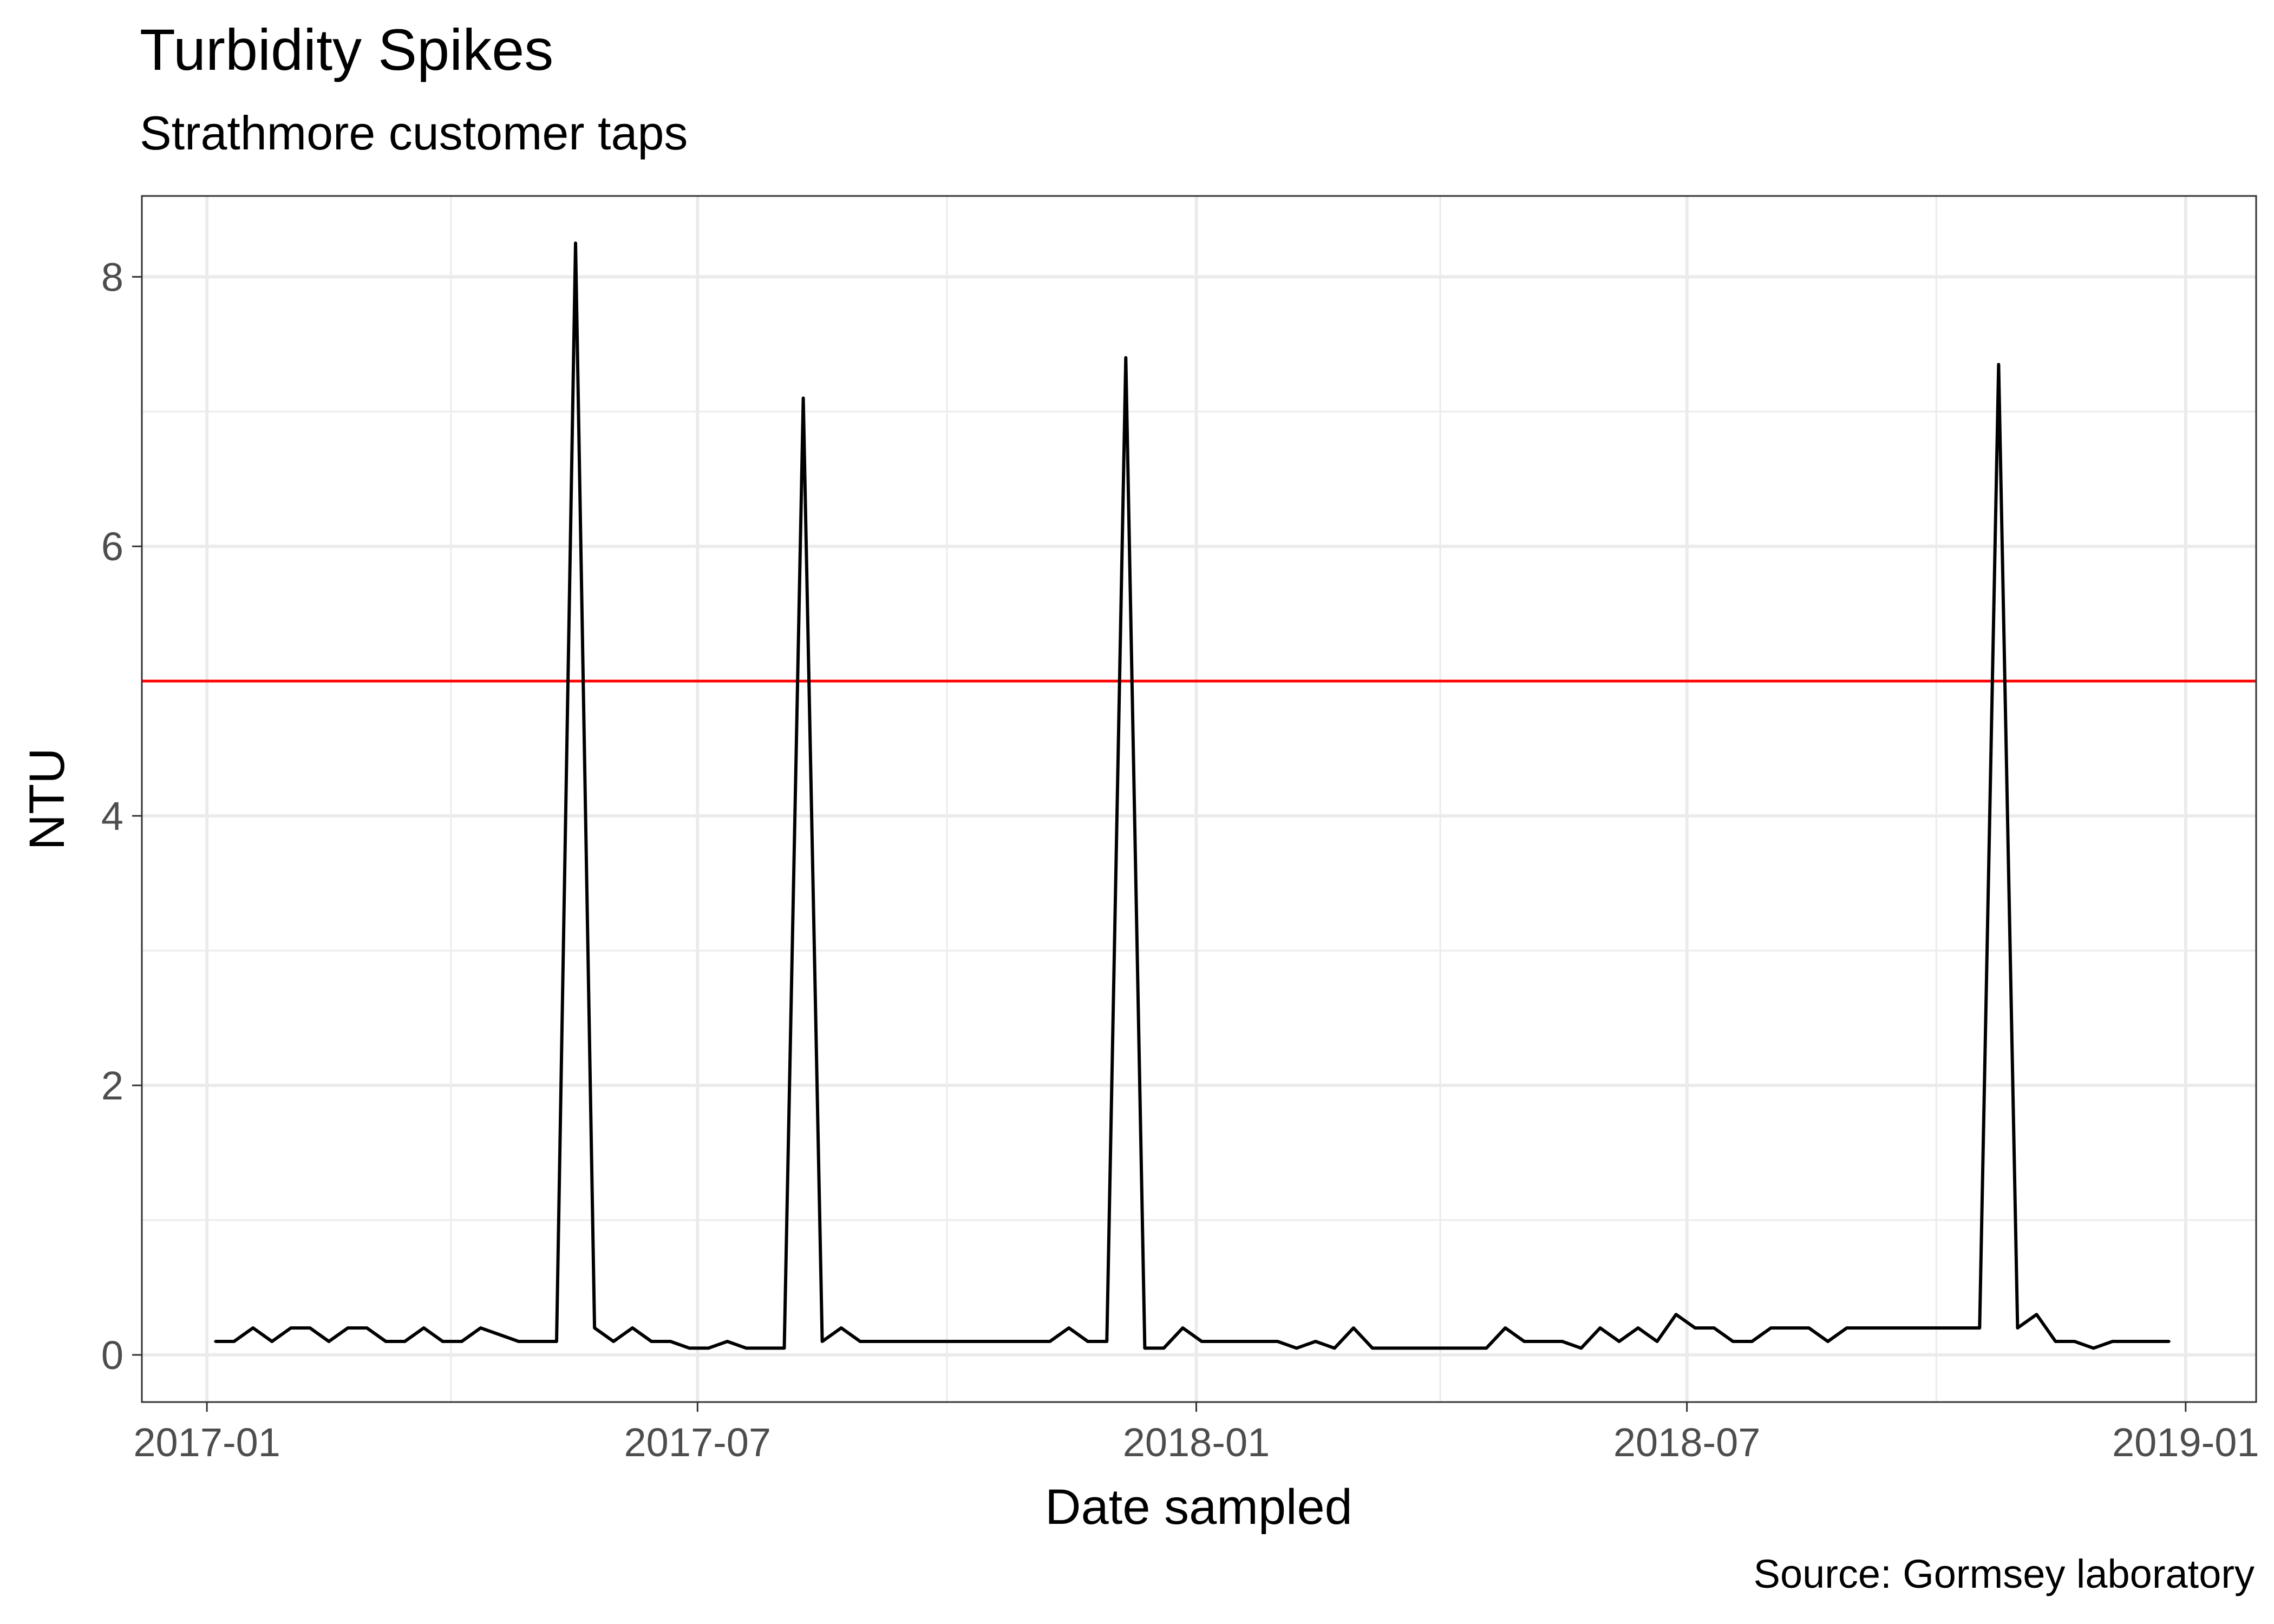 The width and height of the screenshot is (2274, 1624). Describe the element at coordinates (1199, 1507) in the screenshot. I see `x-axis-label: Date sampled` at that location.